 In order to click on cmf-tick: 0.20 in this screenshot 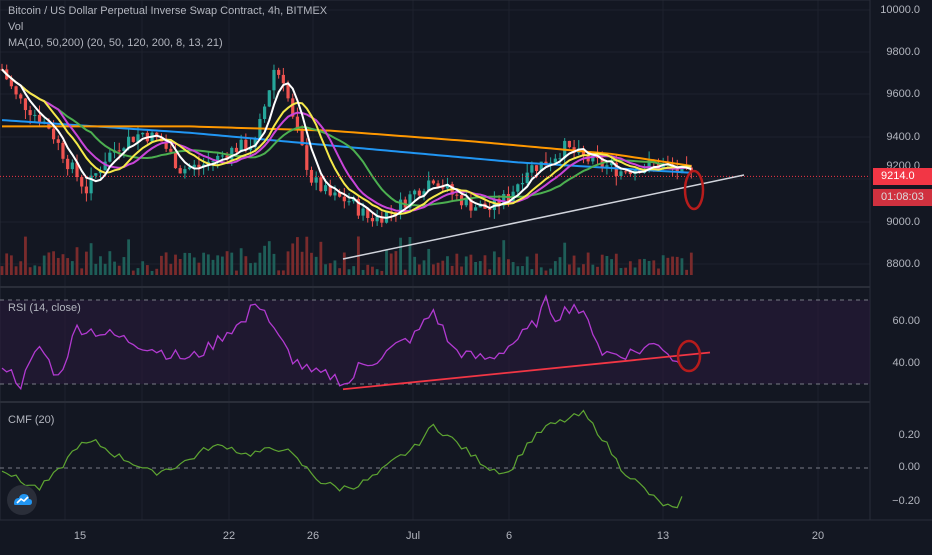, I will do `click(909, 435)`.